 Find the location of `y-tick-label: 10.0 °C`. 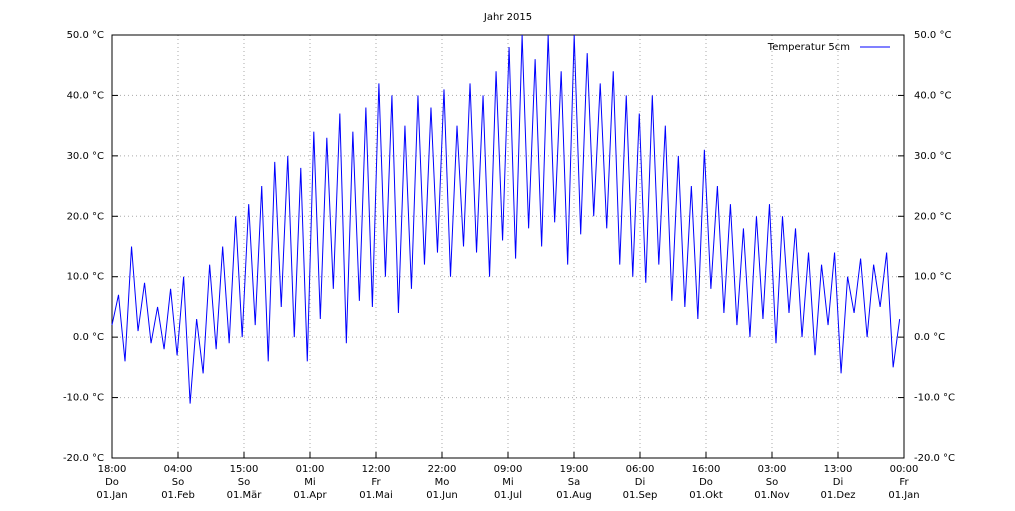

y-tick-label: 10.0 °C is located at coordinates (85, 277).